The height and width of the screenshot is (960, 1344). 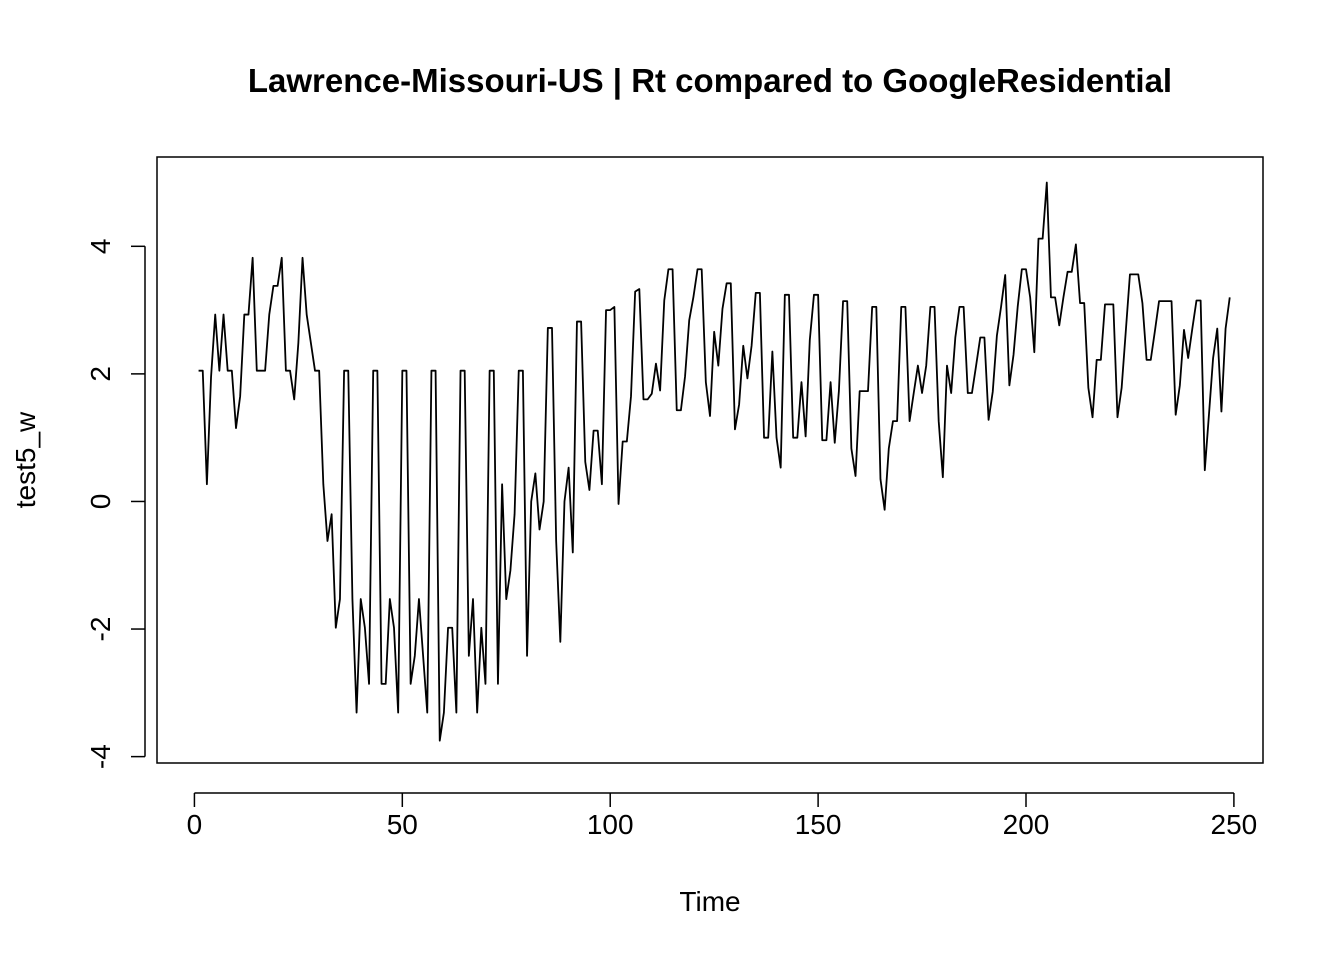 I want to click on x-tick-label: 150, so click(x=818, y=824).